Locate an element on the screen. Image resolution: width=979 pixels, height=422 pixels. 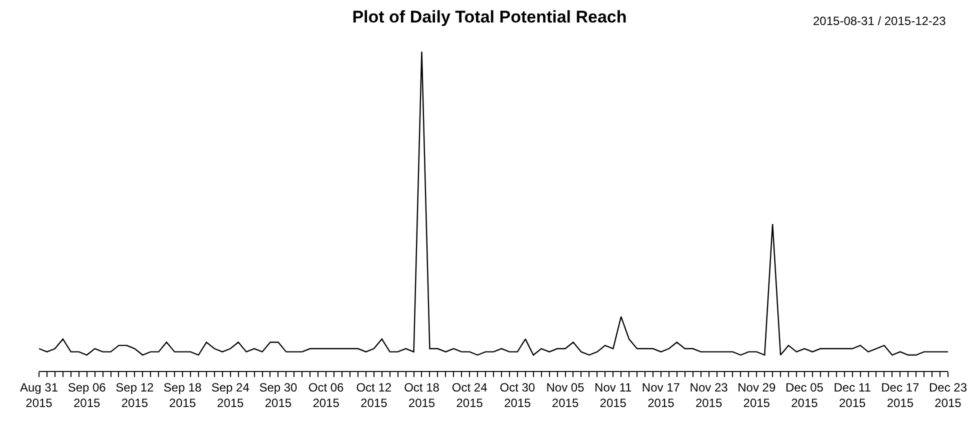
x-tick-label: Dec 05 2015 is located at coordinates (804, 395).